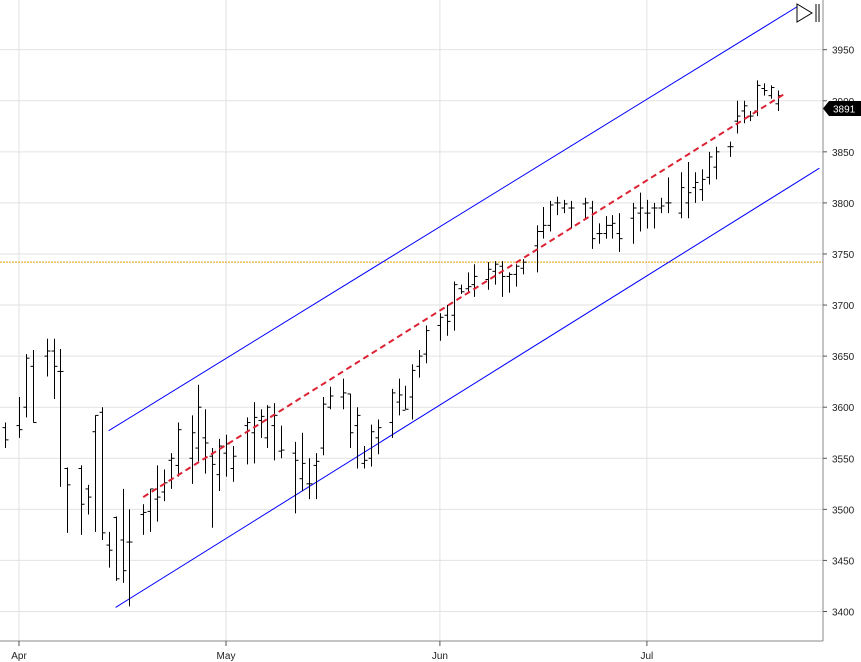  I want to click on last-price-tag: 3891, so click(842, 108).